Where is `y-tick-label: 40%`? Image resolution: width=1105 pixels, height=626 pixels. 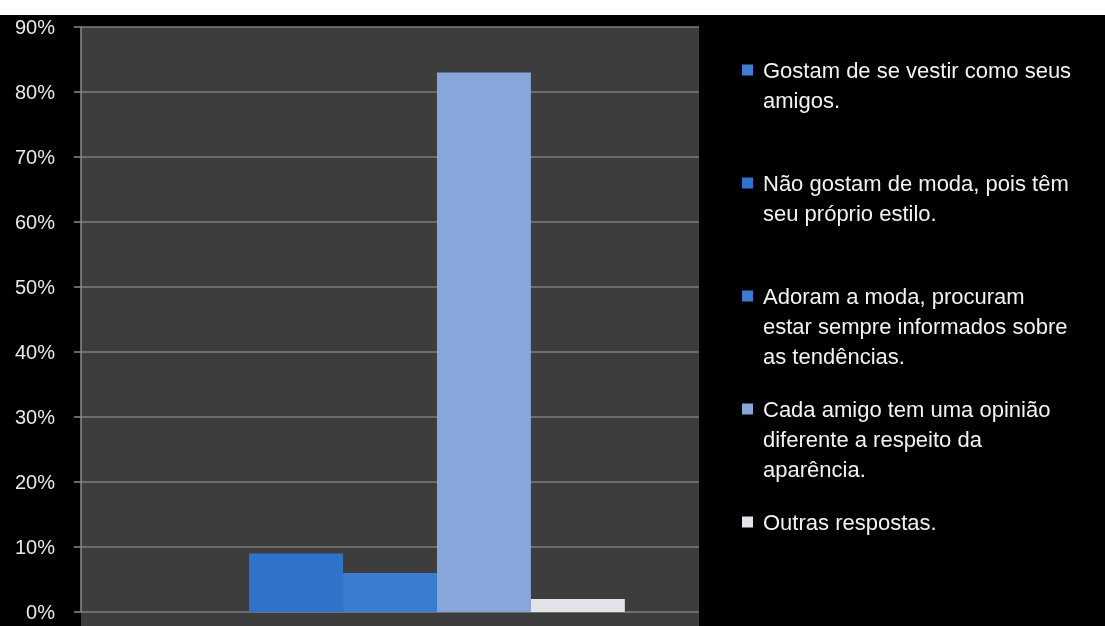
y-tick-label: 40% is located at coordinates (35, 352).